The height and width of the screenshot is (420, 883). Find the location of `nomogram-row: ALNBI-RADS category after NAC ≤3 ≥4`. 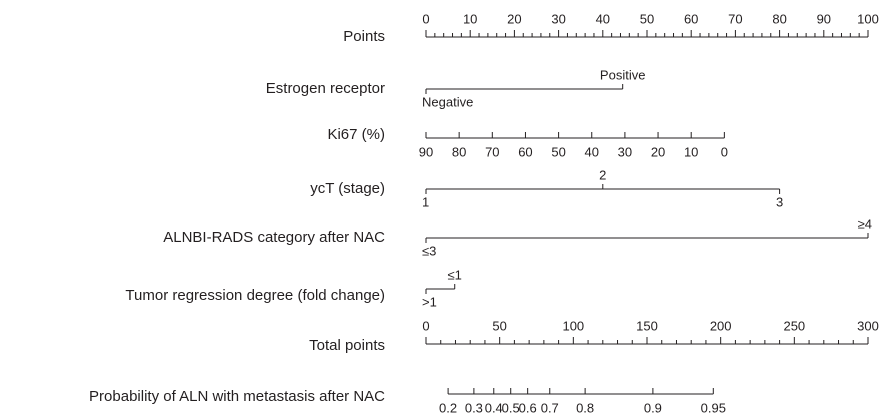

nomogram-row: ALNBI-RADS category after NAC ≤3 ≥4 is located at coordinates (517, 237).